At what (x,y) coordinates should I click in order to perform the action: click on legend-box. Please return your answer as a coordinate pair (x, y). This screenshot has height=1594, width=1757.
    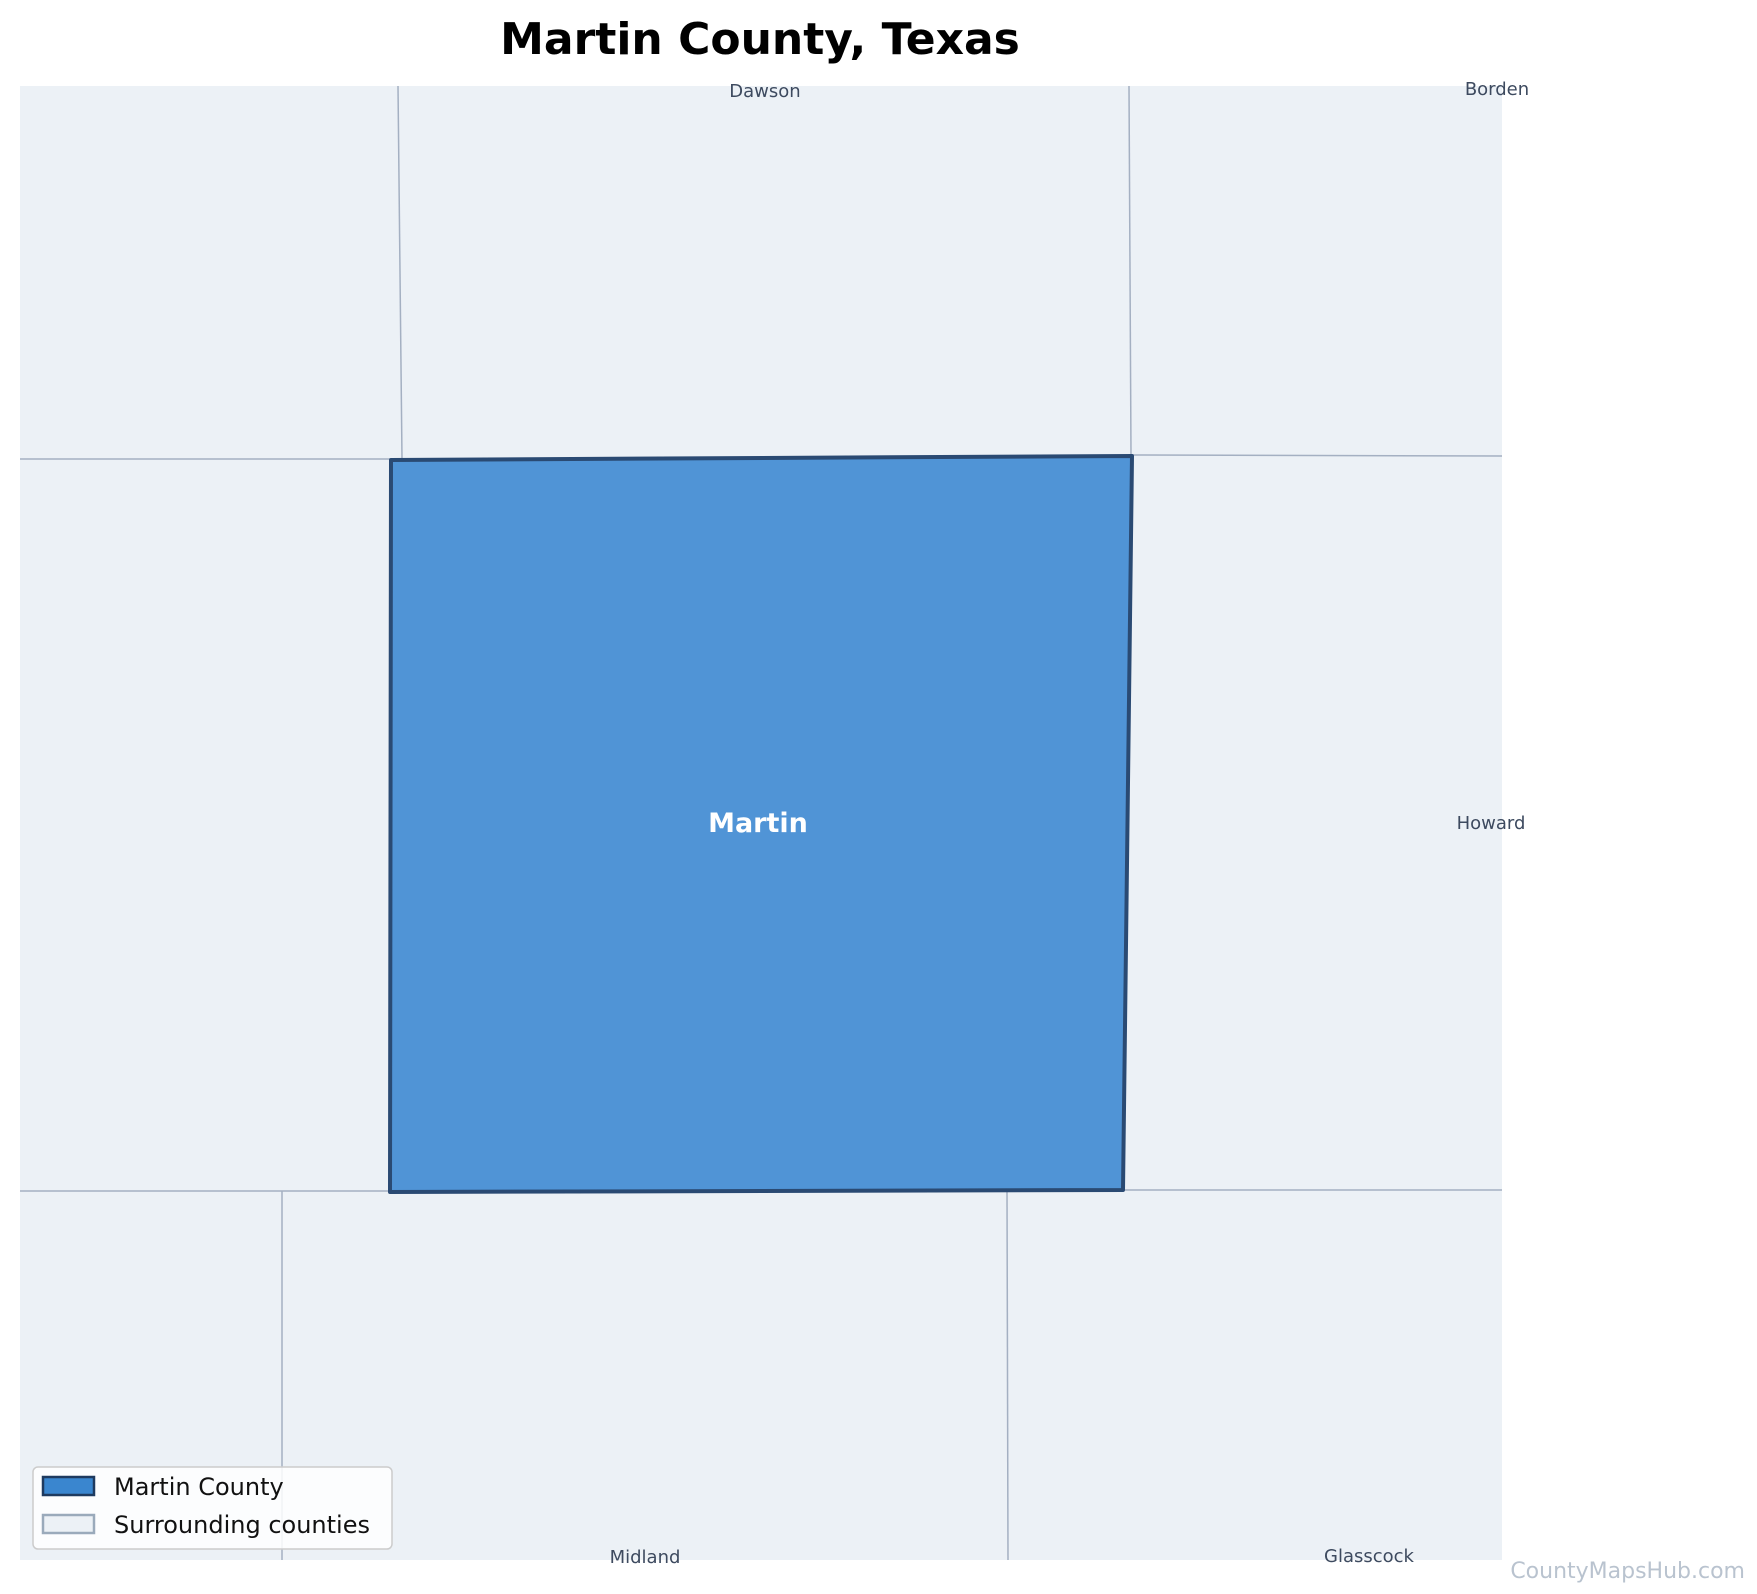
    Looking at the image, I should click on (212, 1508).